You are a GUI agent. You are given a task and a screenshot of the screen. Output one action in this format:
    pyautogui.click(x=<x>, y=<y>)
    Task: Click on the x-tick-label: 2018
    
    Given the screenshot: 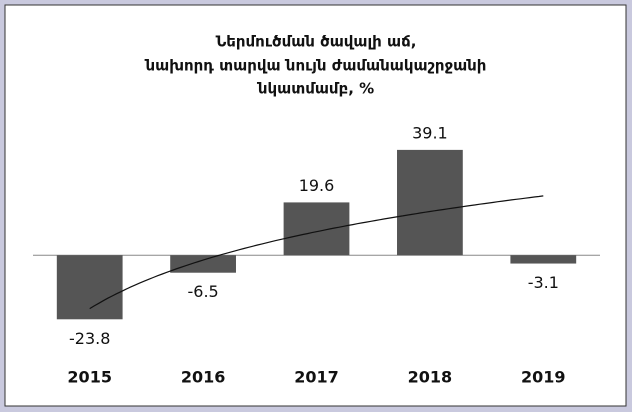 What is the action you would take?
    pyautogui.click(x=430, y=377)
    